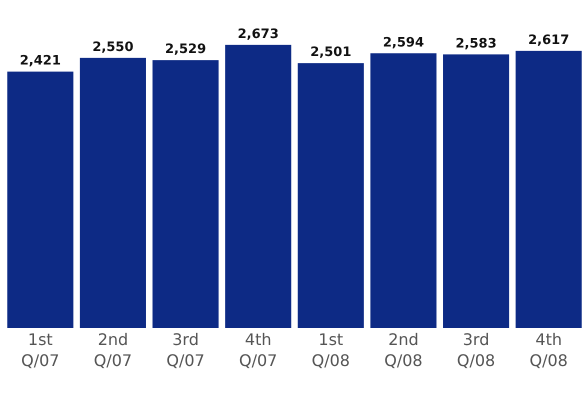  What do you see at coordinates (185, 50) in the screenshot?
I see `data-label: 2,529` at bounding box center [185, 50].